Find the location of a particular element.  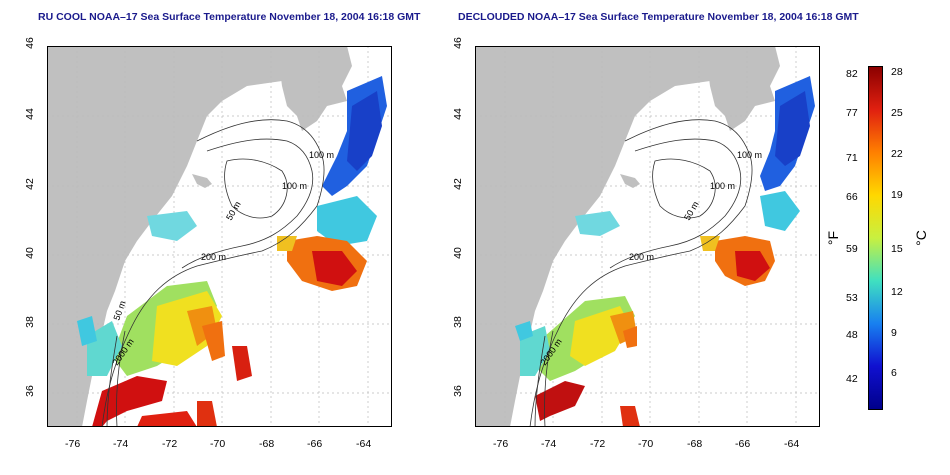

fahrenheit-tick: 66 is located at coordinates (852, 197).